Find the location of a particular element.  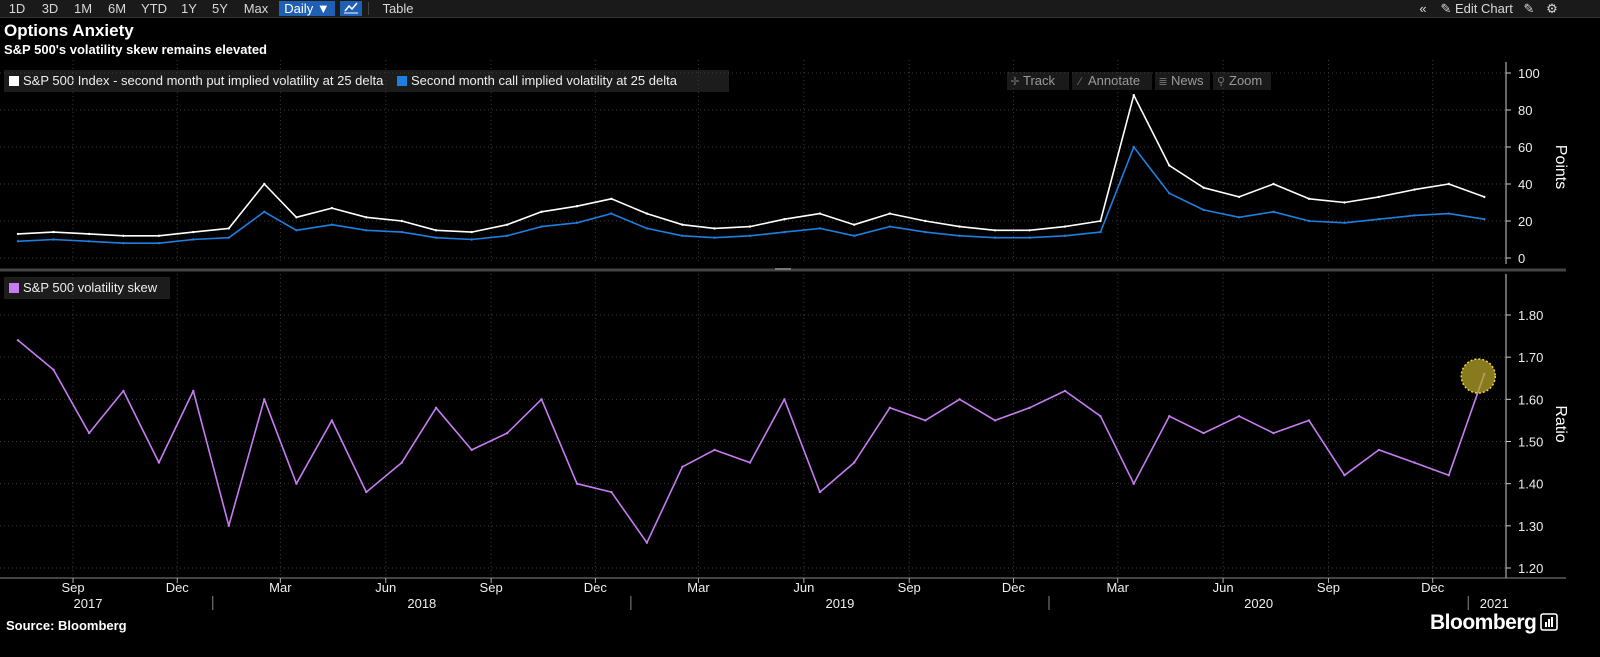

annotate-tool-label: Annotate is located at coordinates (1114, 80).